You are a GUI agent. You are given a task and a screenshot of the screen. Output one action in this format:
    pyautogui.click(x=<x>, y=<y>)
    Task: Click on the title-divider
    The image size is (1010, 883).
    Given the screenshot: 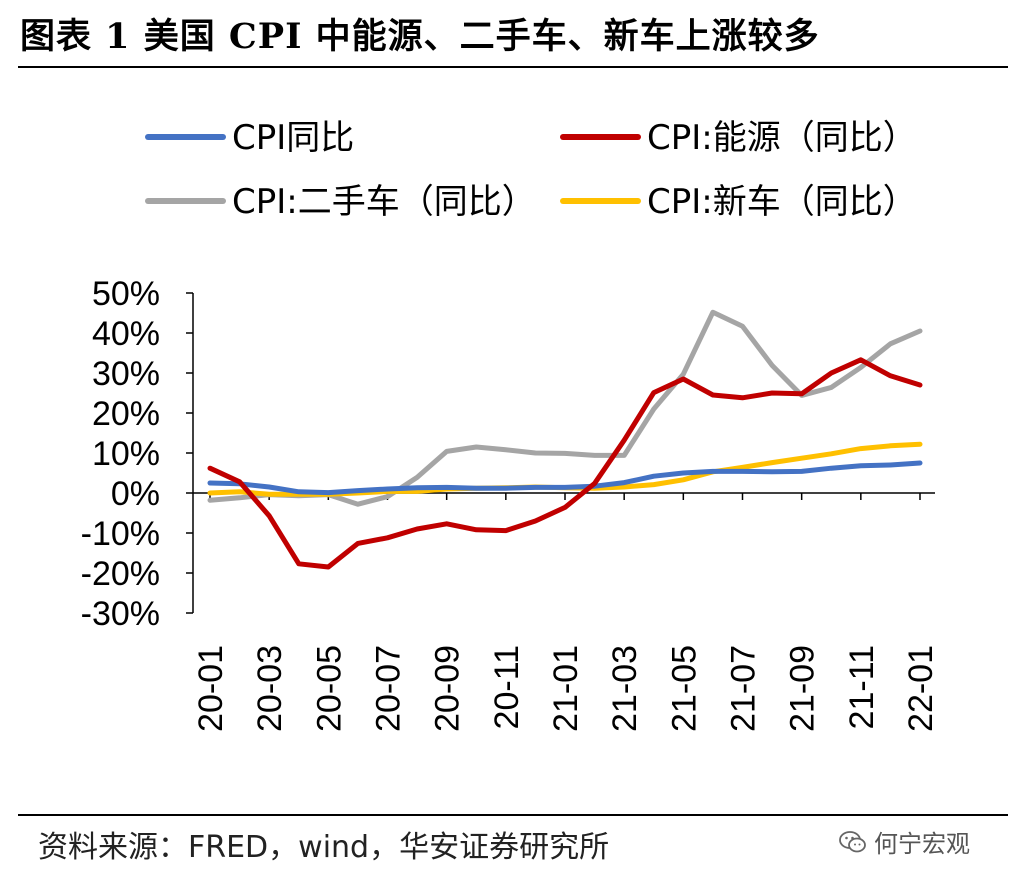 What is the action you would take?
    pyautogui.click(x=513, y=67)
    